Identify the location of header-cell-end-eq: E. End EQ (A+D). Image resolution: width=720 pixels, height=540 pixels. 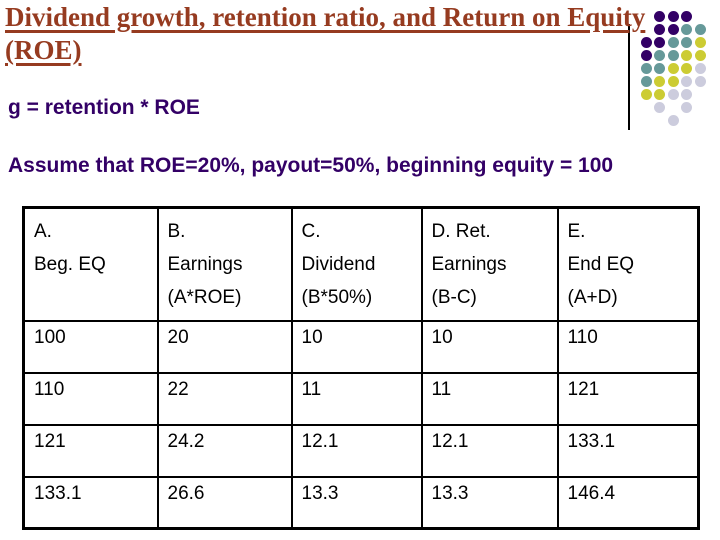
(628, 264).